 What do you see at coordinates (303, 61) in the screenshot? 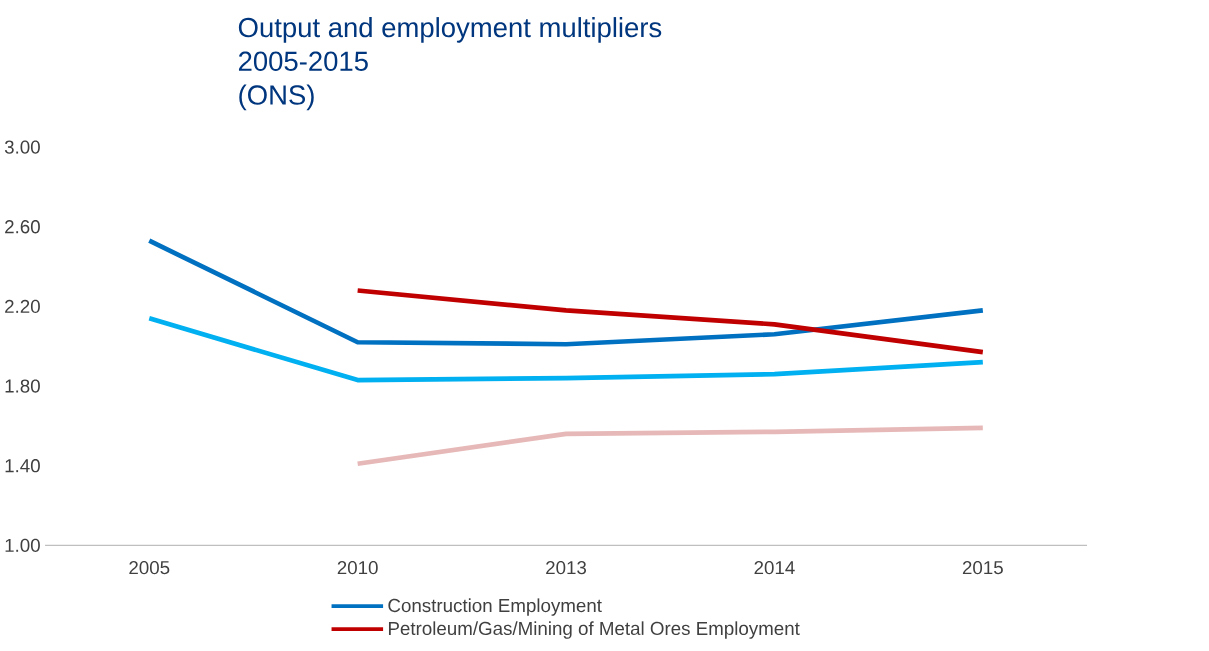
I see `chart-subtitle: 2005-2015` at bounding box center [303, 61].